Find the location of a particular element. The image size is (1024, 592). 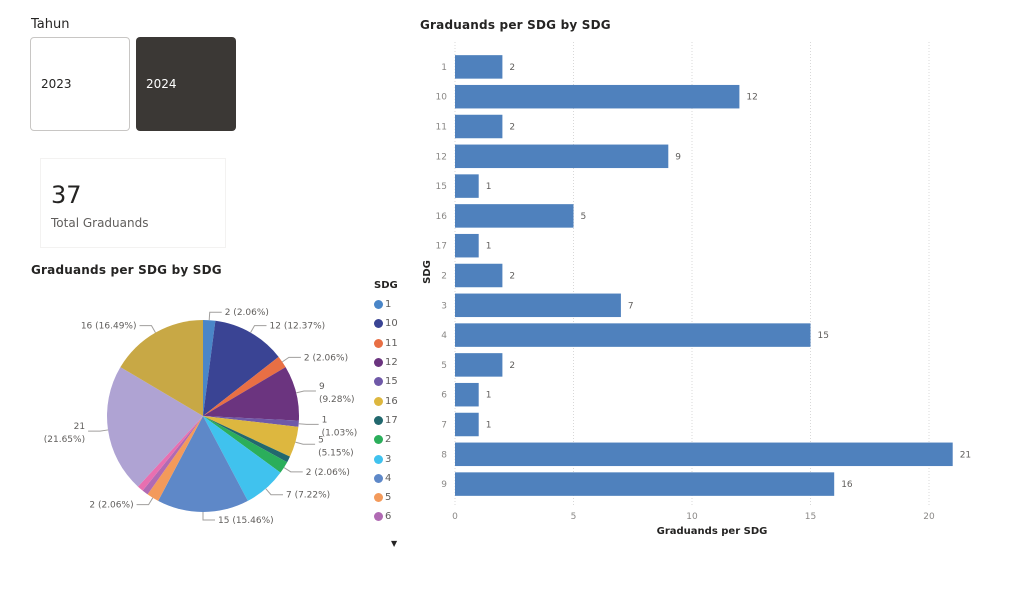

bar-data-label: 15 is located at coordinates (823, 336).